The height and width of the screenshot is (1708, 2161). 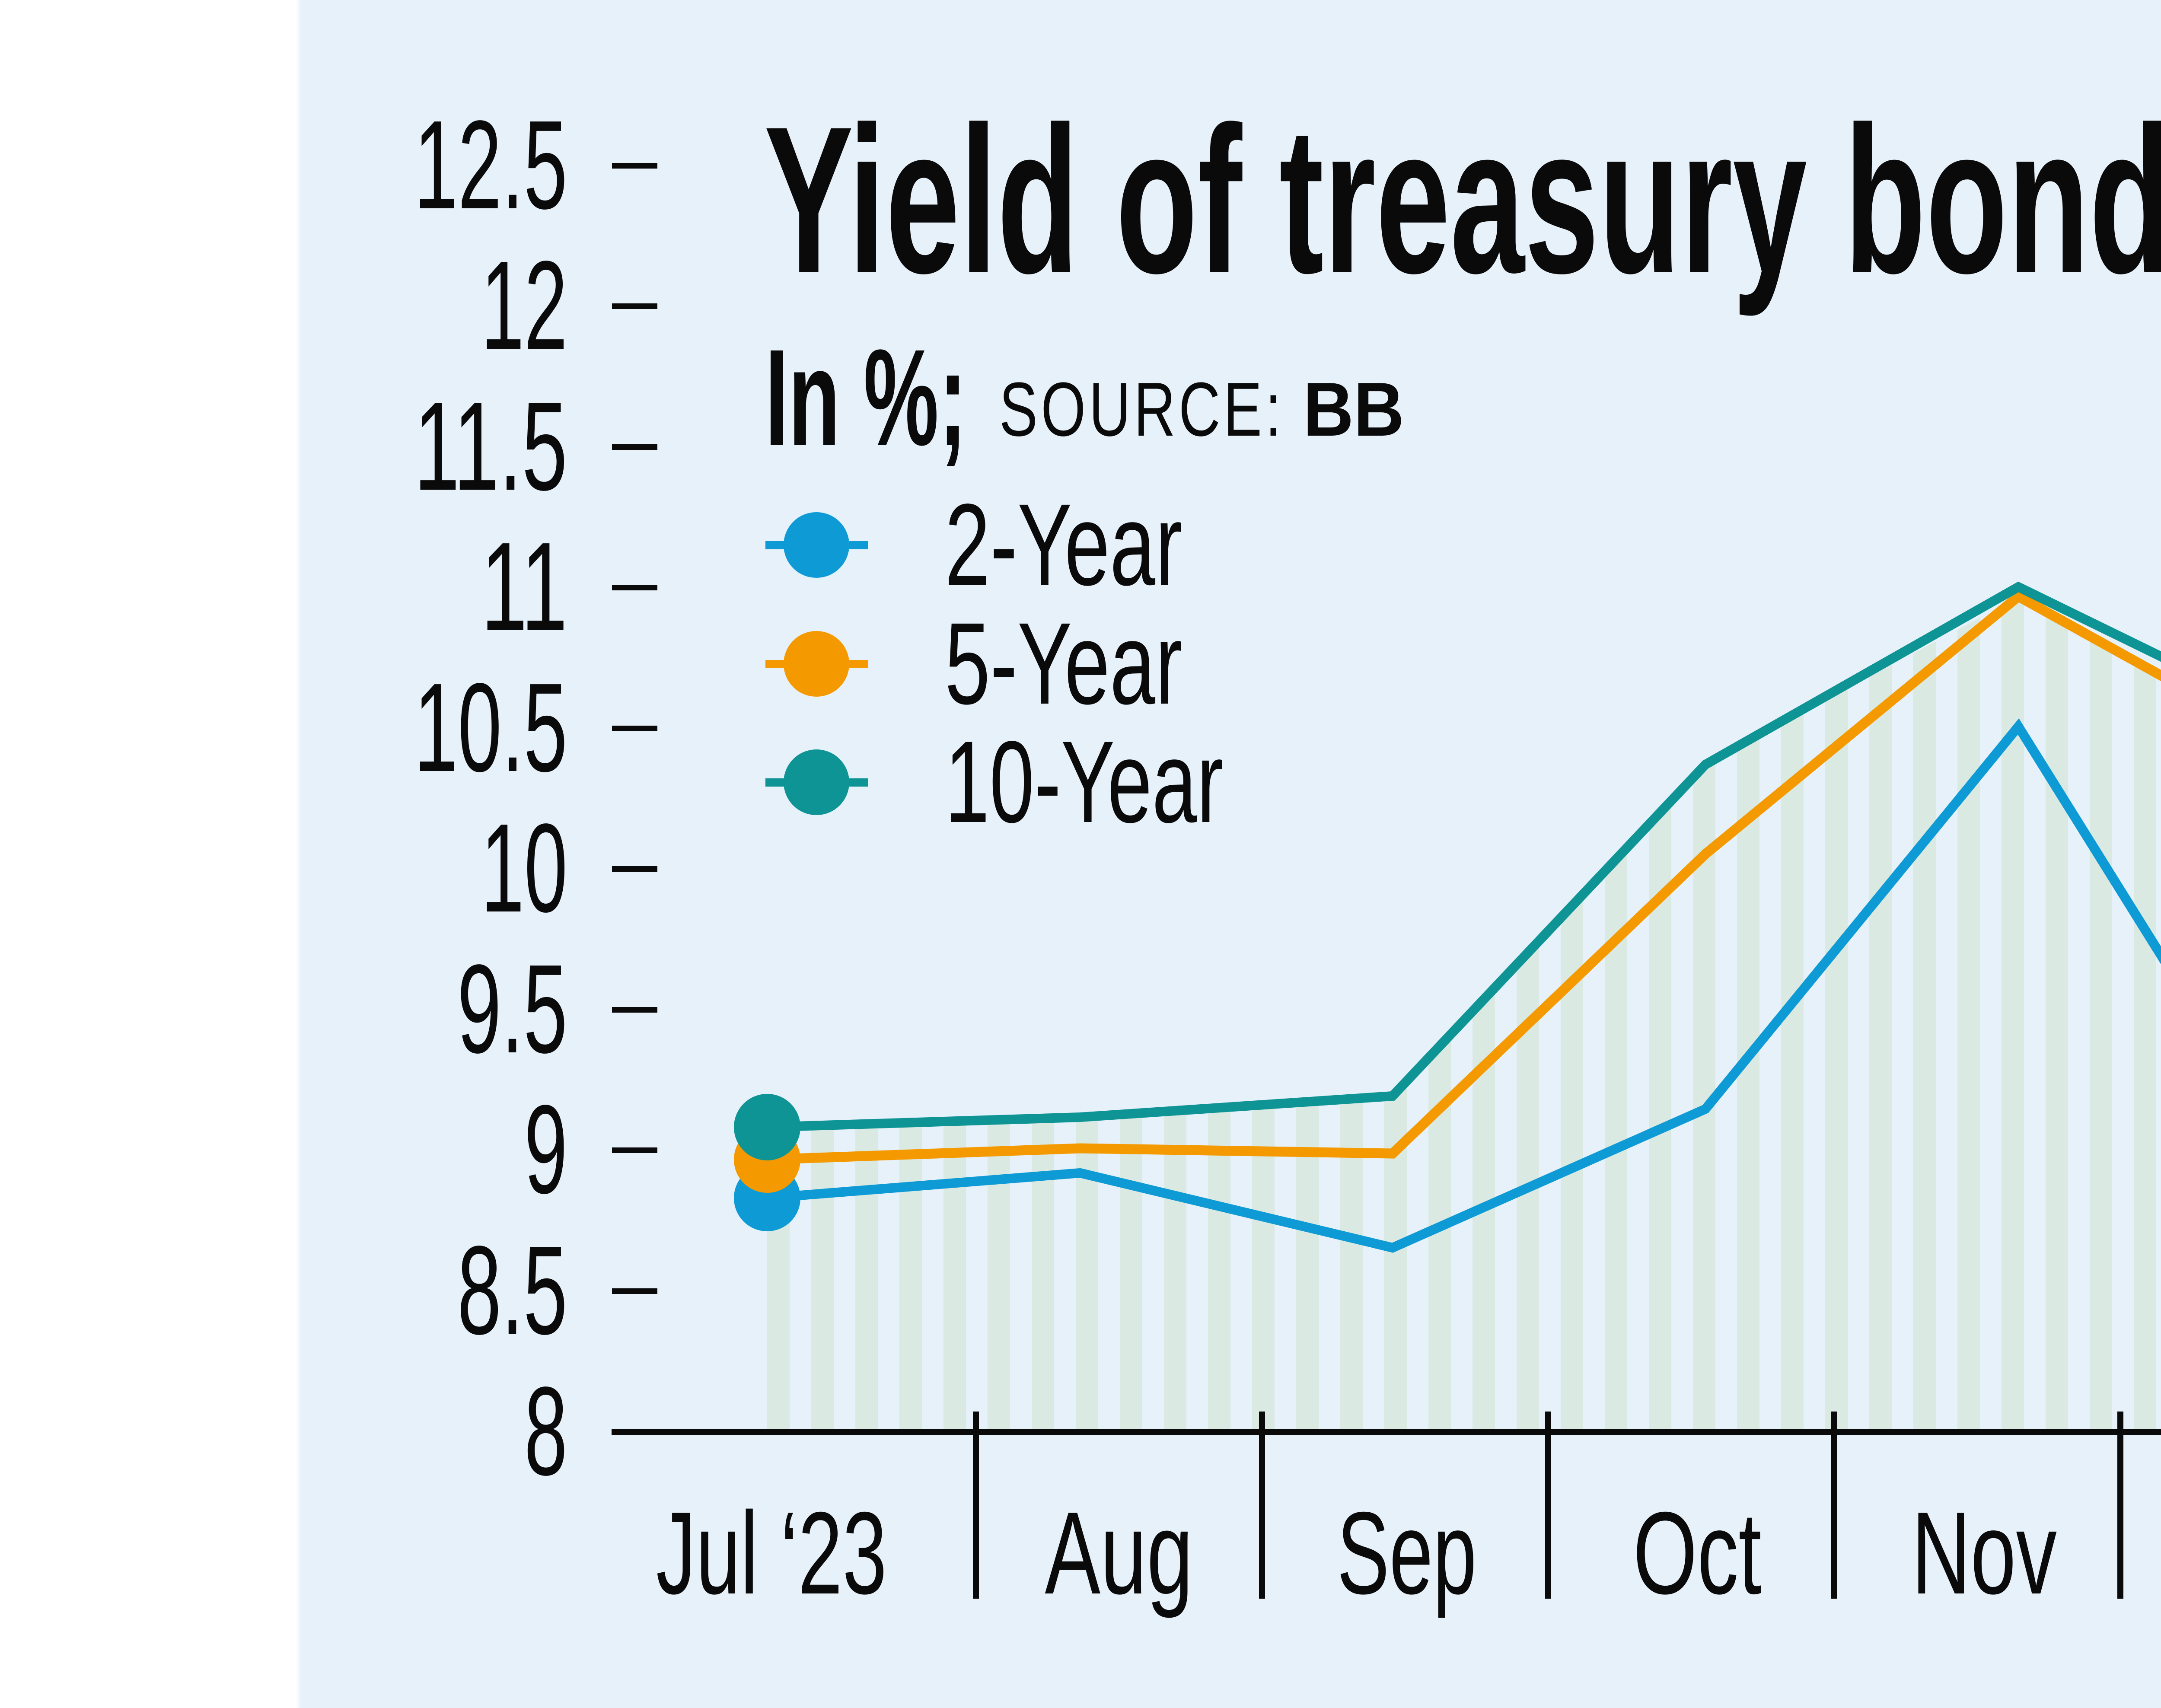 I want to click on svg-text: 10-Year, so click(x=1084, y=782).